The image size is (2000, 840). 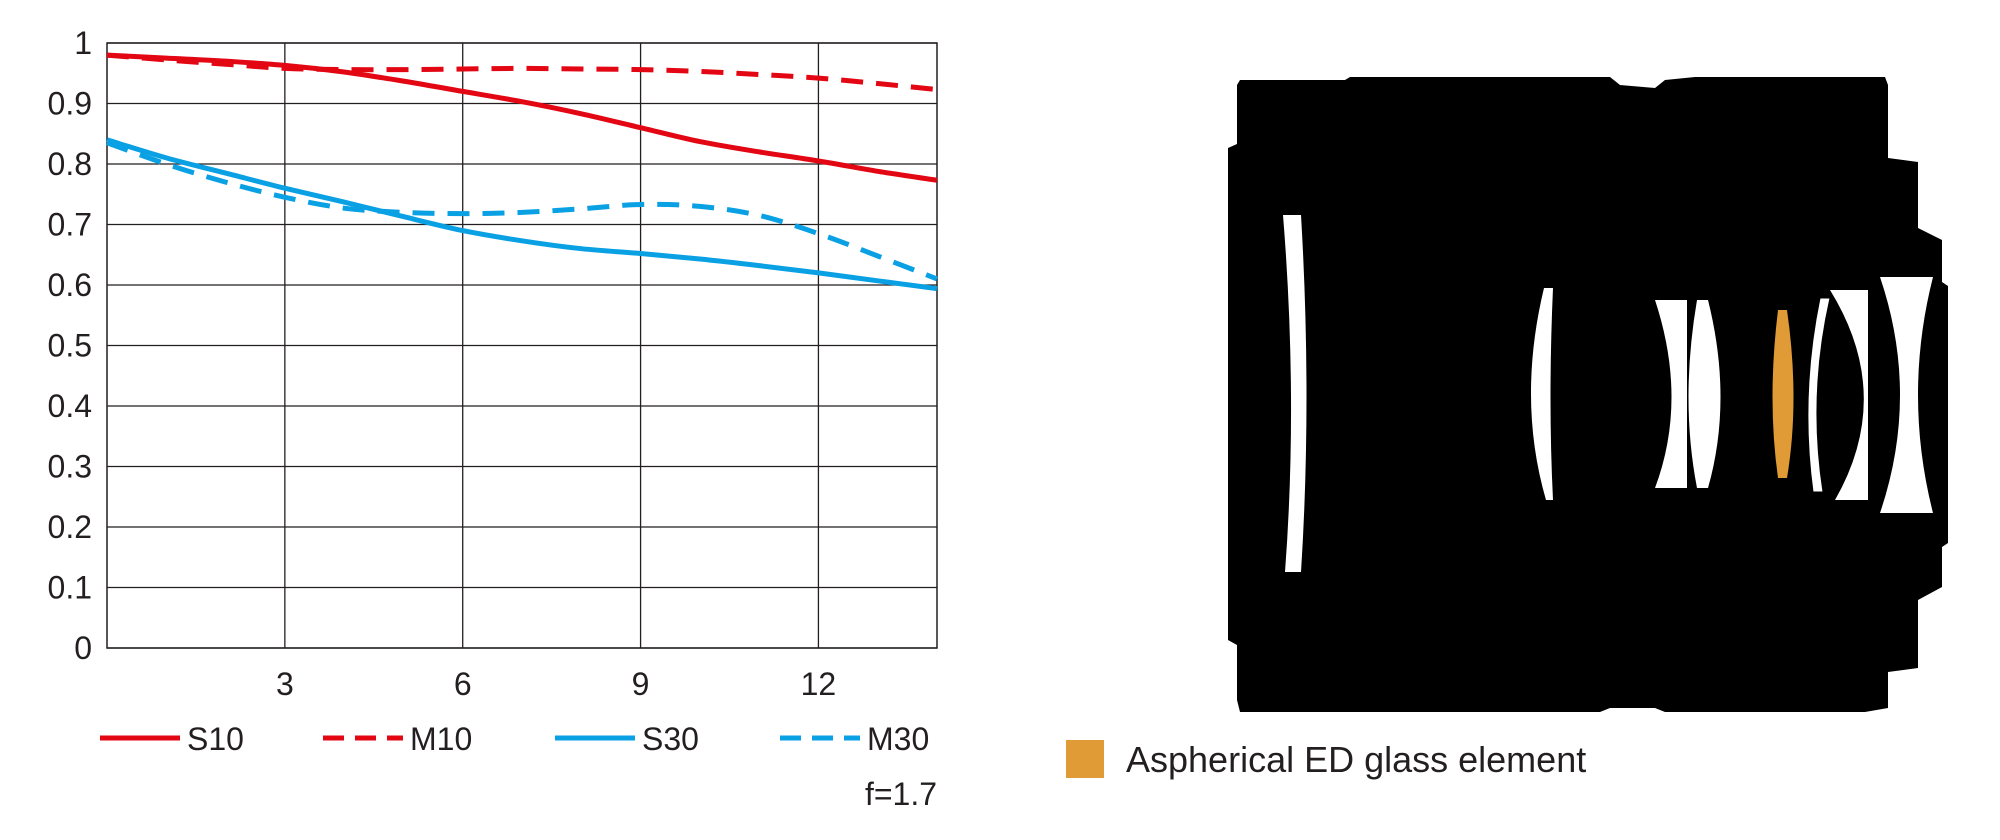 I want to click on y-tick-label: 0.5, so click(x=70, y=346).